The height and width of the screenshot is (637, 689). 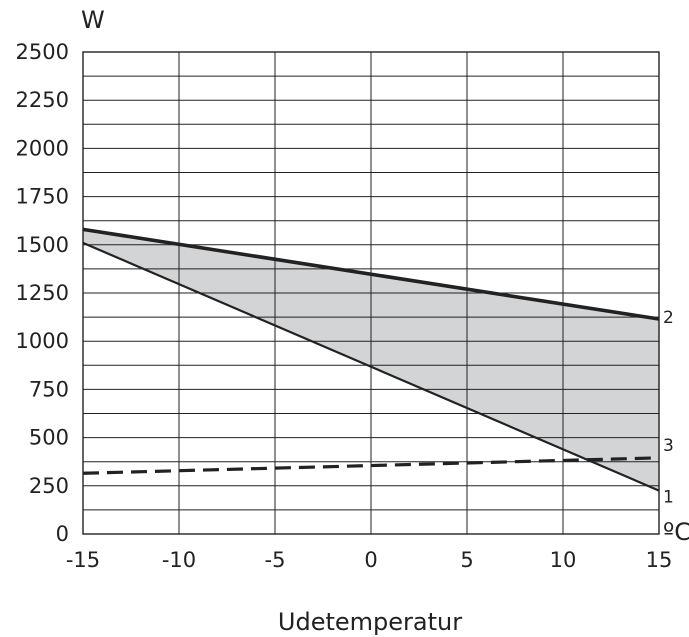 I want to click on y-tick-label: 500, so click(x=49, y=438).